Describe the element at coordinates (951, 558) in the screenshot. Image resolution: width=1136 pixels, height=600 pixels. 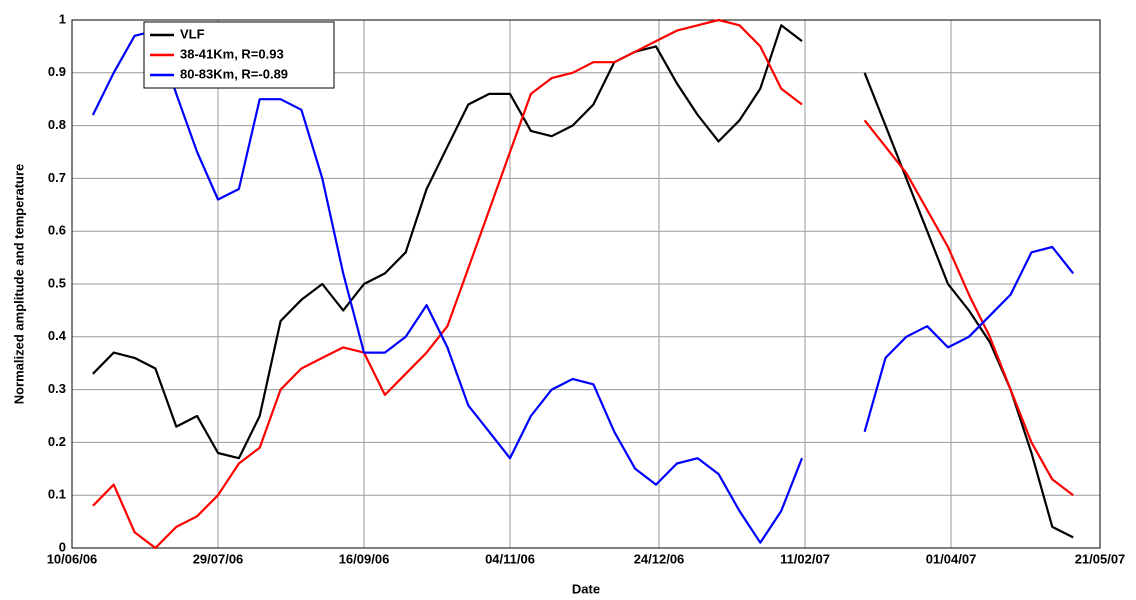
I see `x-tick-label: 01/04/07` at that location.